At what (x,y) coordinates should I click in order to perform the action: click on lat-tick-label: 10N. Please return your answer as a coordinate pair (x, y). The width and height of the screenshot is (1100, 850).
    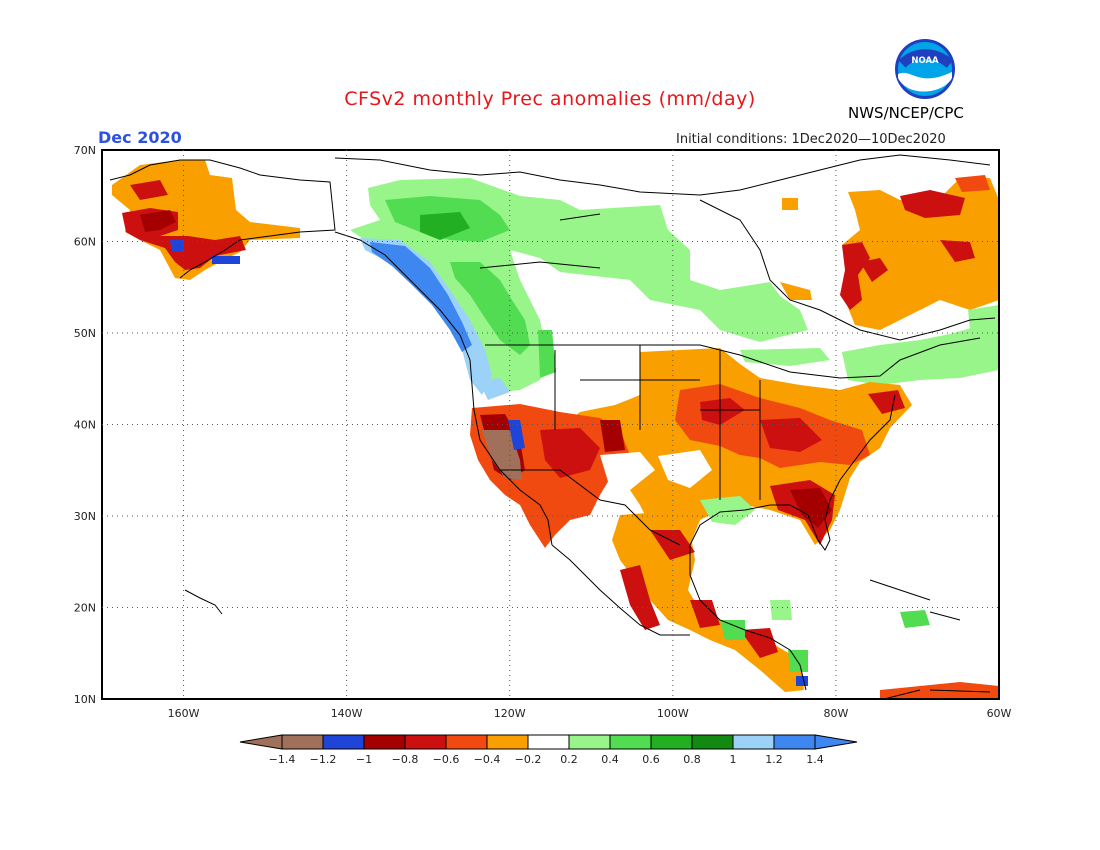
    Looking at the image, I should click on (85, 699).